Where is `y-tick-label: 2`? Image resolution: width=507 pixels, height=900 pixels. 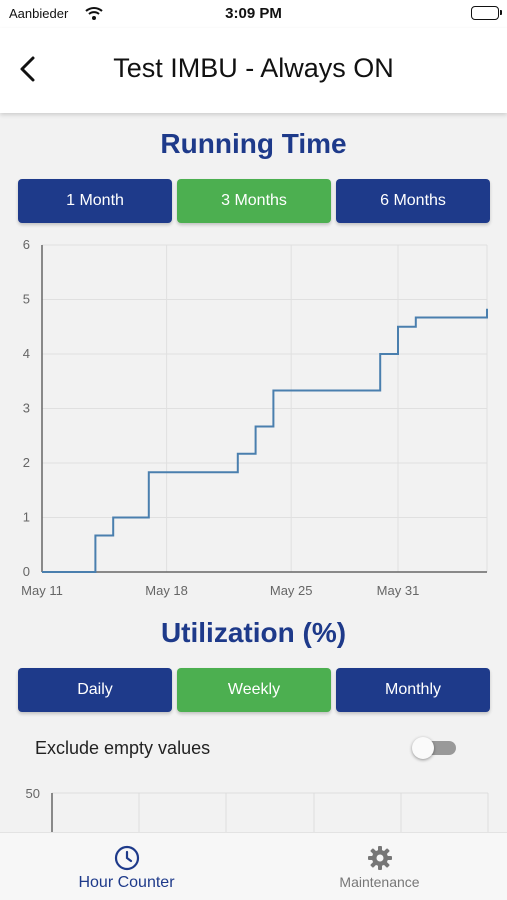 y-tick-label: 2 is located at coordinates (26, 462).